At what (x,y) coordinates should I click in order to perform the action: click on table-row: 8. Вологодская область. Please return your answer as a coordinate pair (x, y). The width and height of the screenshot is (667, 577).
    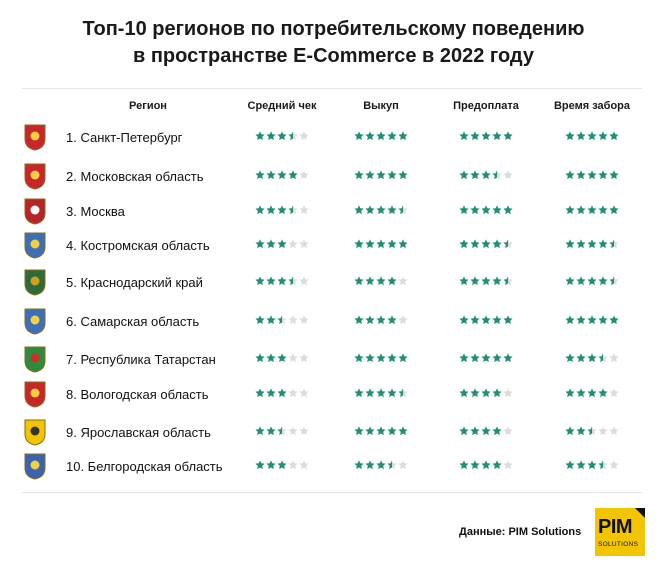
    Looking at the image, I should click on (333, 395).